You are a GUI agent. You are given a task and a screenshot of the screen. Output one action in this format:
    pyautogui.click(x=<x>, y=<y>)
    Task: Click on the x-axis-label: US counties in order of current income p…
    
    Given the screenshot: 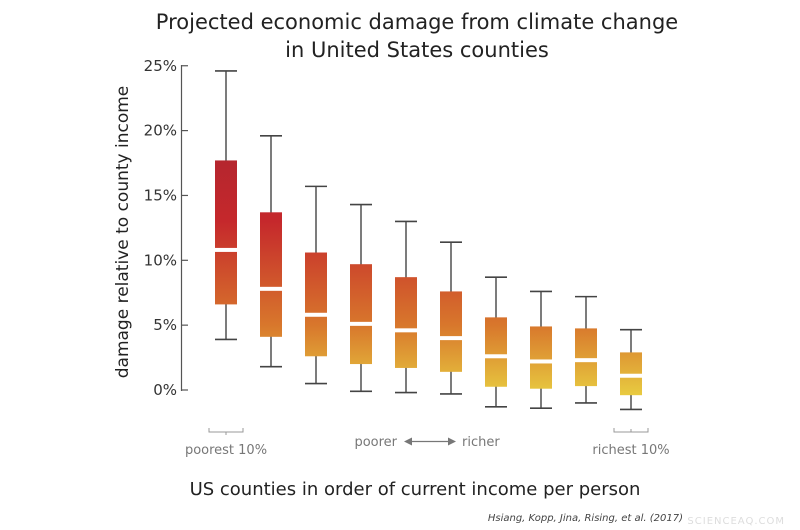 What is the action you would take?
    pyautogui.click(x=415, y=489)
    